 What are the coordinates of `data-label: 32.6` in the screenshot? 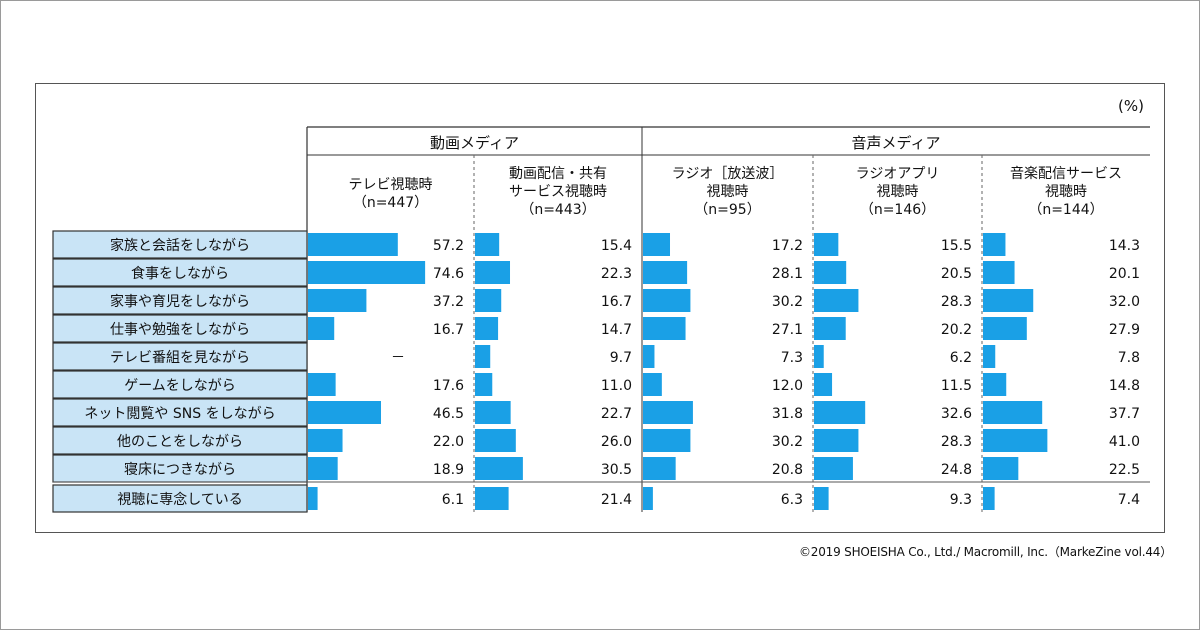 It's located at (956, 414).